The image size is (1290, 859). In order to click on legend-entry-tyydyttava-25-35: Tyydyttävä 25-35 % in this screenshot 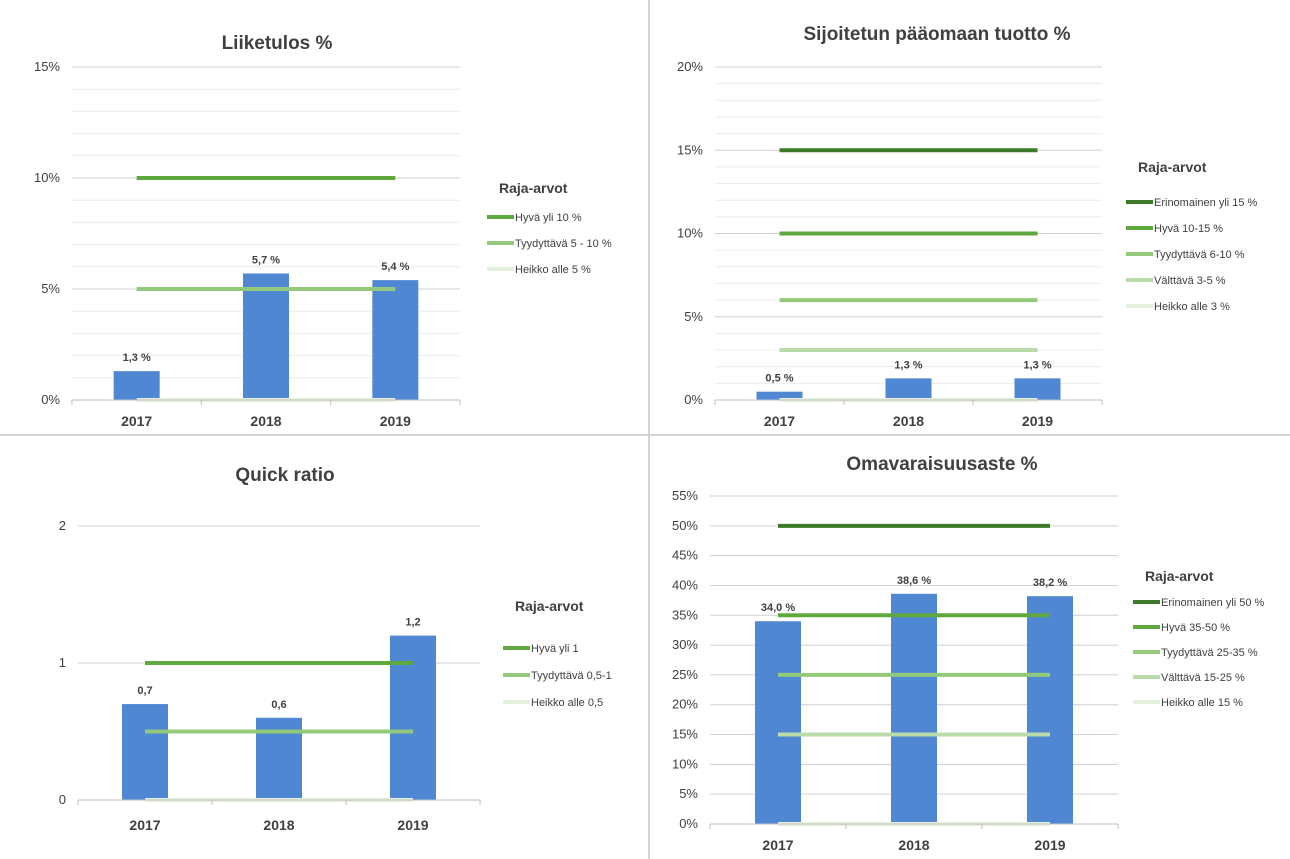, I will do `click(1209, 653)`.